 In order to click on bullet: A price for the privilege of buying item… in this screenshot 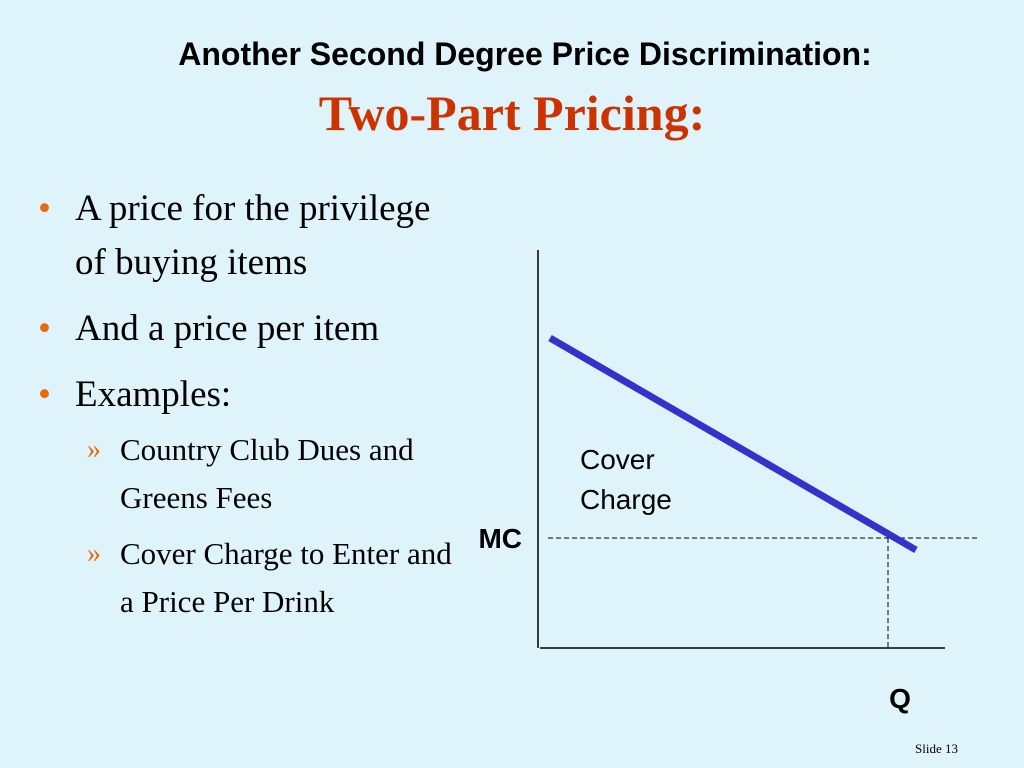, I will do `click(245, 236)`.